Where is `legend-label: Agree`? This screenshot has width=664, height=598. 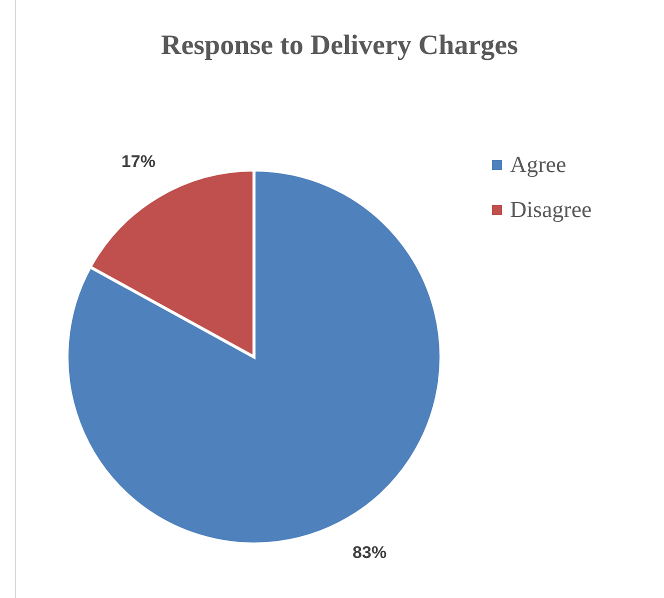
legend-label: Agree is located at coordinates (538, 165).